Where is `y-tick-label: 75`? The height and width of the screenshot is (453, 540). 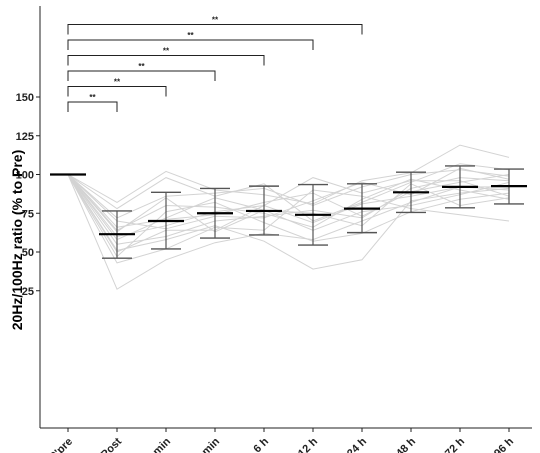
y-tick-label: 75 is located at coordinates (28, 214).